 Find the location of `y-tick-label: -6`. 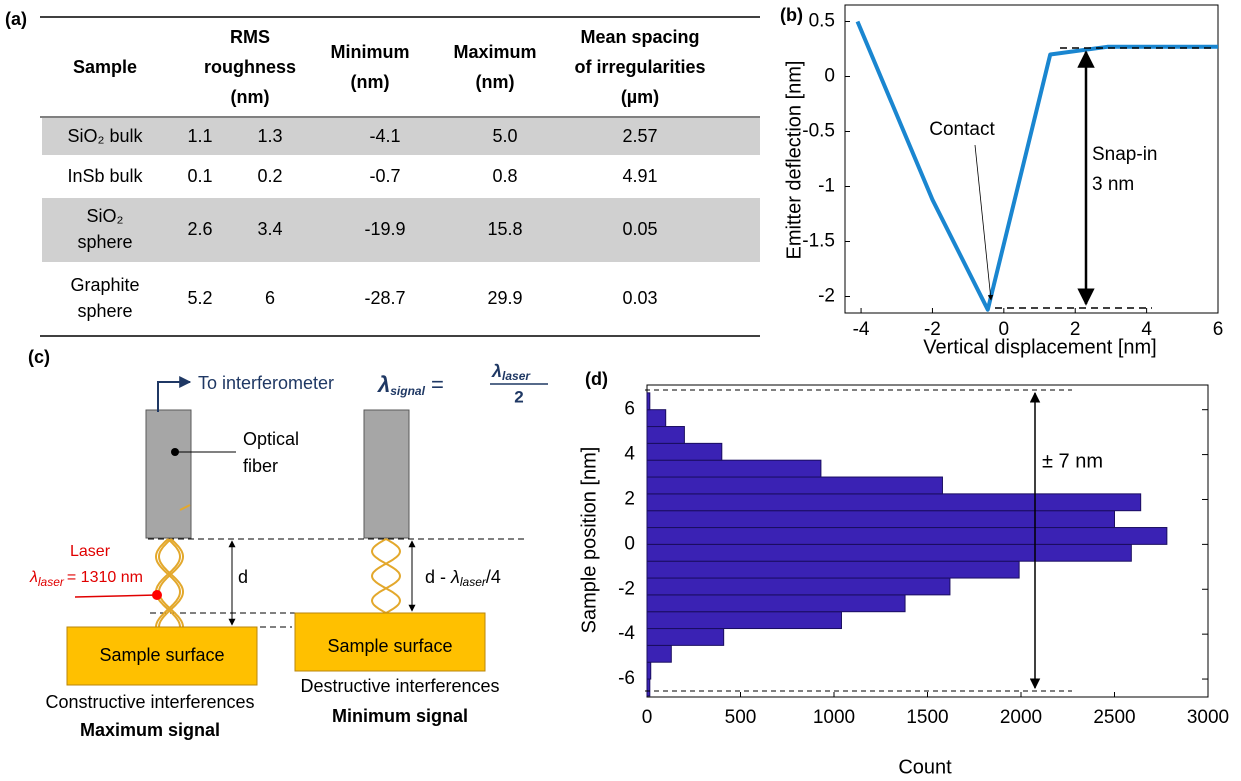

y-tick-label: -6 is located at coordinates (626, 678).